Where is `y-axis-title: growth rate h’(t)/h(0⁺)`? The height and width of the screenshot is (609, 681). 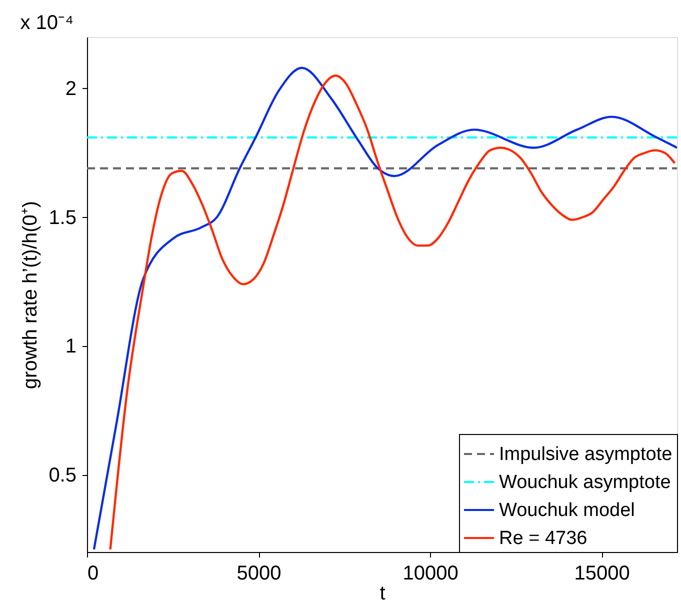 y-axis-title: growth rate h’(t)/h(0⁺) is located at coordinates (31, 295).